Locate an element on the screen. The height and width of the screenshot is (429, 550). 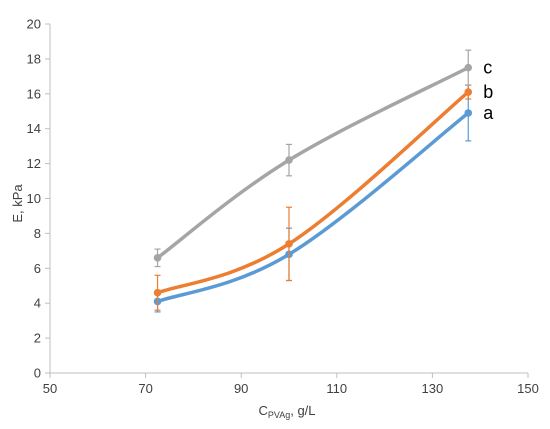
series-label-a: a is located at coordinates (488, 113).